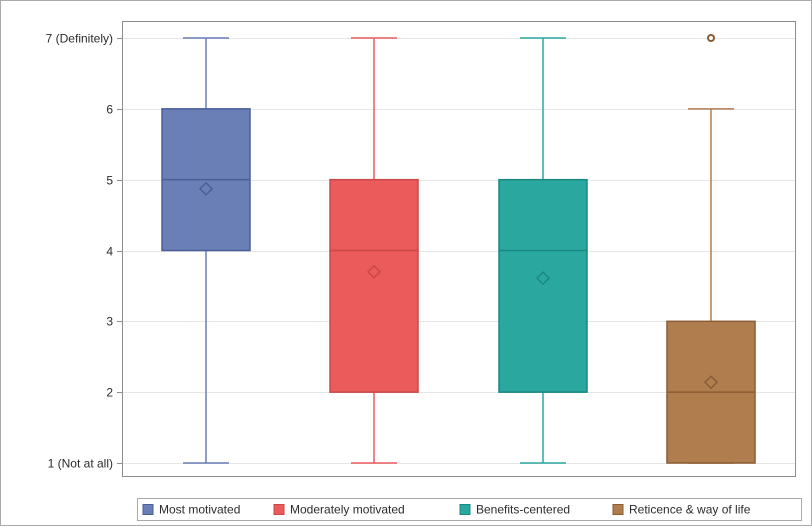 The image size is (812, 531). Describe the element at coordinates (79, 39) in the screenshot. I see `y-tick-label: 7 (Definitely)` at that location.